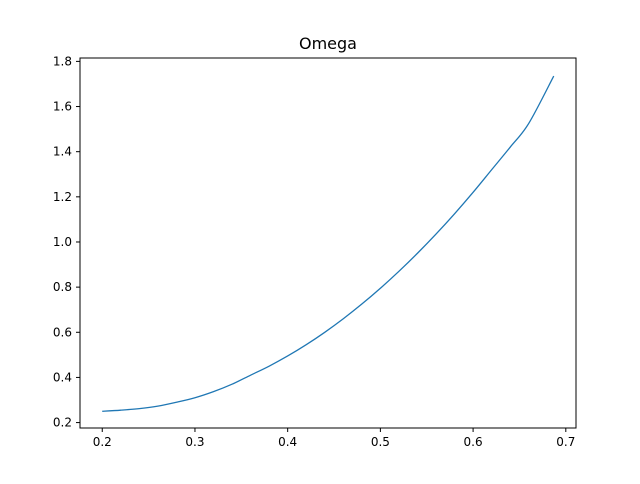 This screenshot has height=484, width=640. I want to click on chart-title: Omega, so click(328, 43).